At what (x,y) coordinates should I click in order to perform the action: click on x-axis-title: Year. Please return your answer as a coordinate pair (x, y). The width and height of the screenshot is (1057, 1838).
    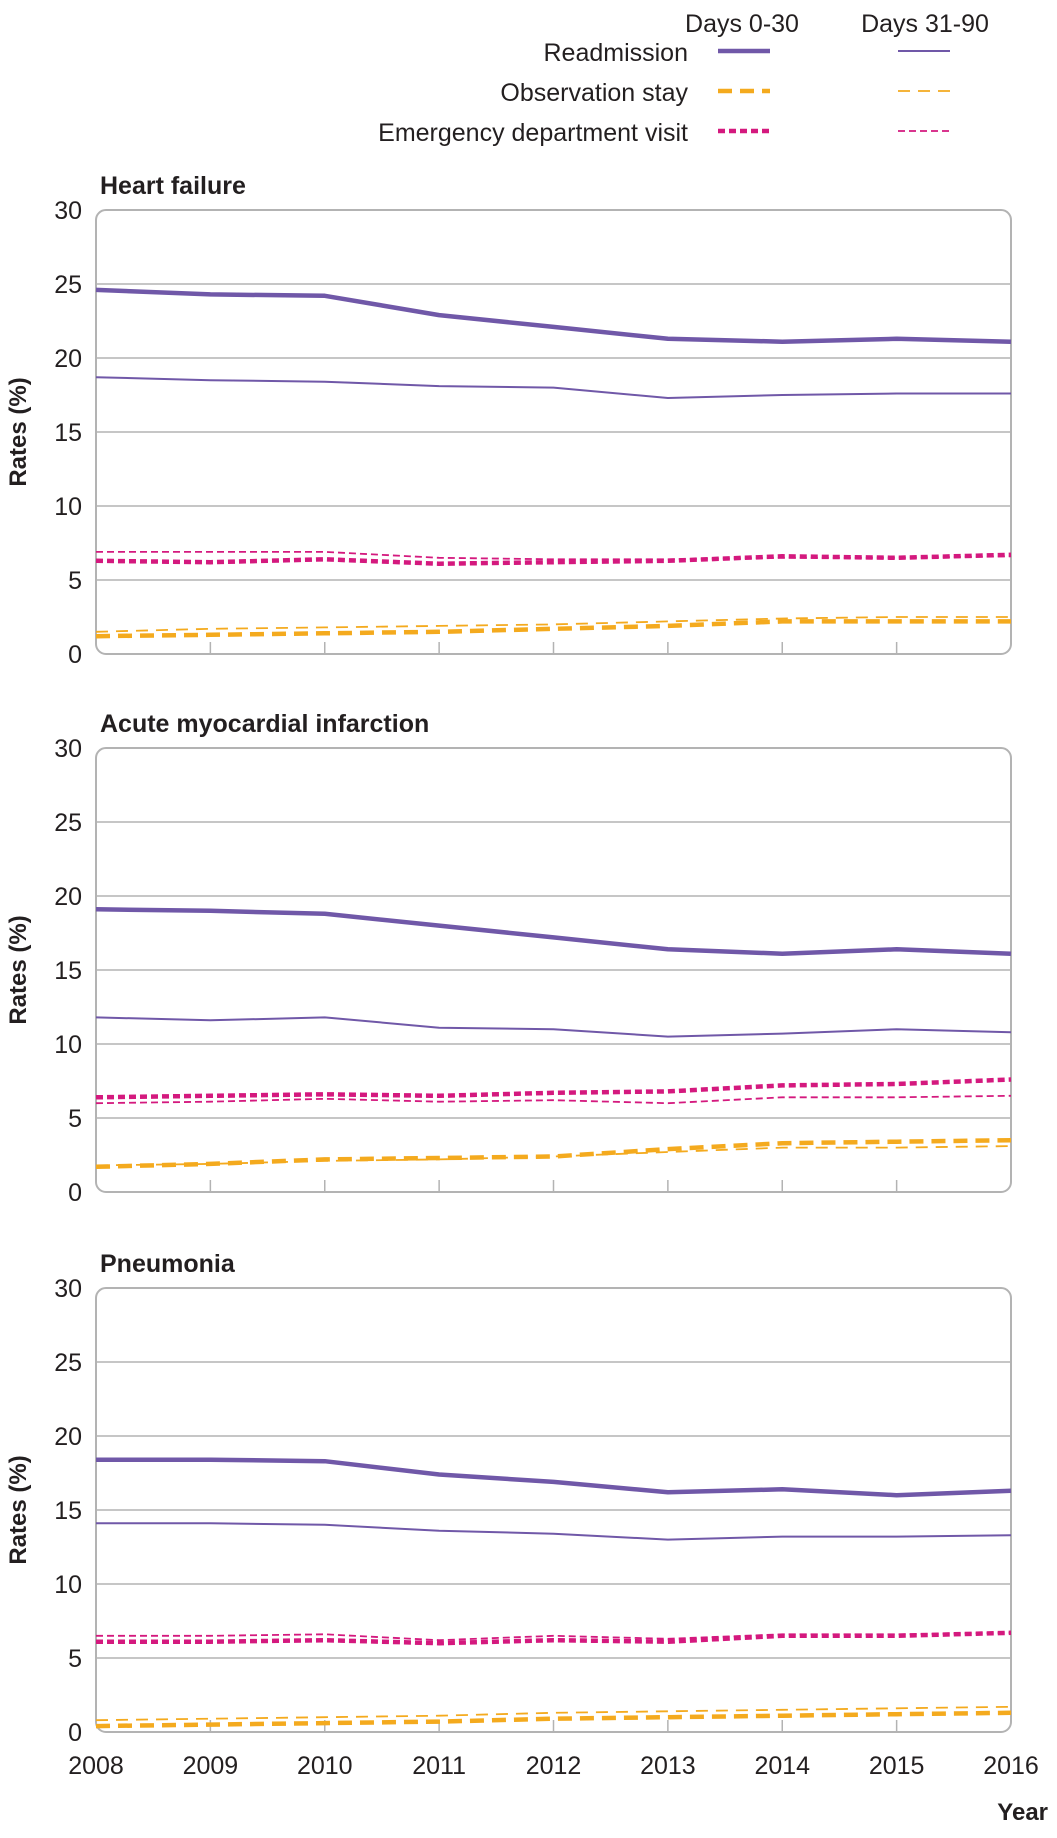
    Looking at the image, I should click on (1022, 1812).